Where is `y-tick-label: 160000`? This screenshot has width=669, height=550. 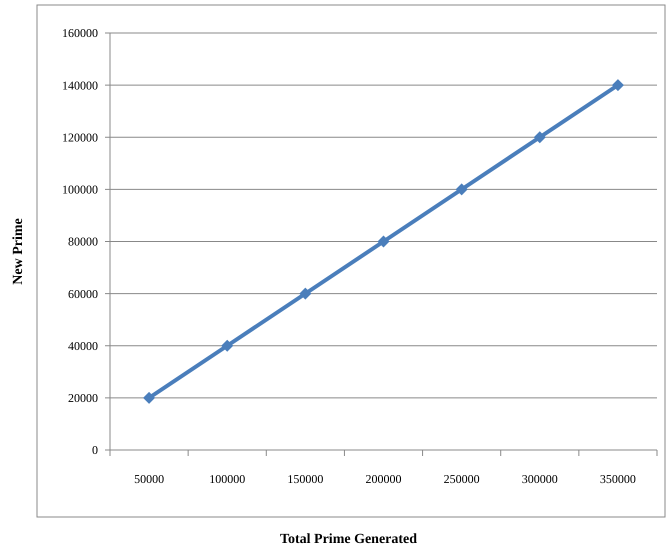
y-tick-label: 160000 is located at coordinates (80, 33).